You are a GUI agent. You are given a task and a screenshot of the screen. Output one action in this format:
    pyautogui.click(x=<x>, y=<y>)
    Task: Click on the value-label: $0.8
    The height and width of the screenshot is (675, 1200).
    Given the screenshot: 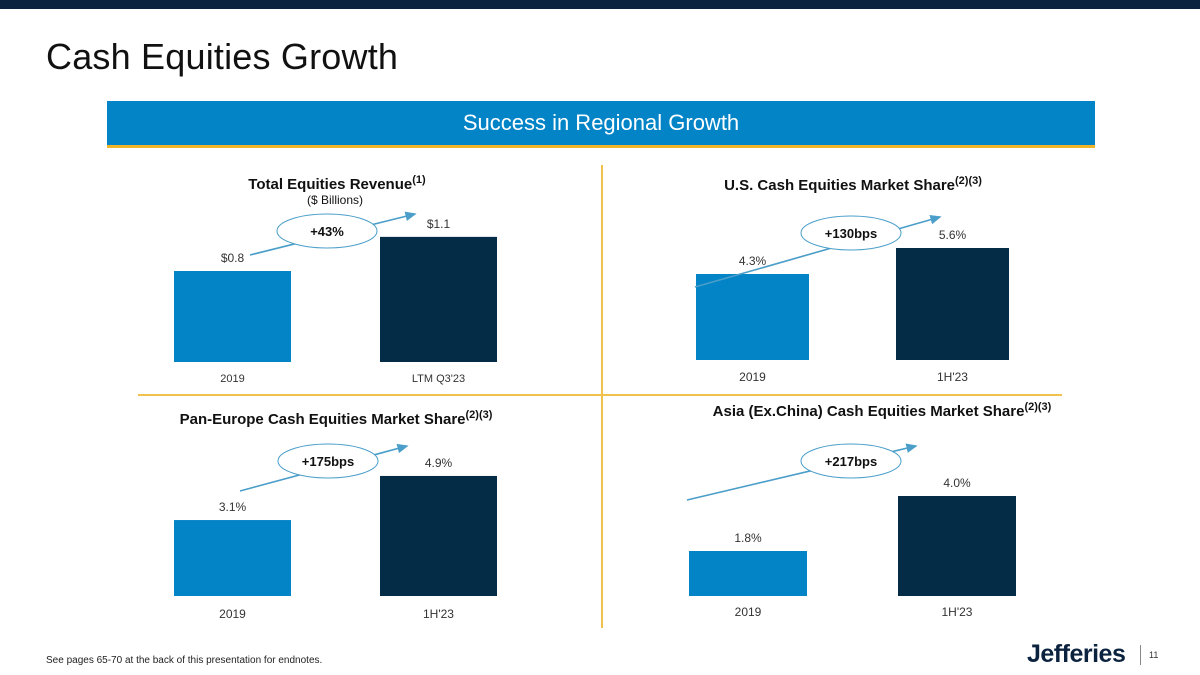 What is the action you would take?
    pyautogui.click(x=233, y=258)
    